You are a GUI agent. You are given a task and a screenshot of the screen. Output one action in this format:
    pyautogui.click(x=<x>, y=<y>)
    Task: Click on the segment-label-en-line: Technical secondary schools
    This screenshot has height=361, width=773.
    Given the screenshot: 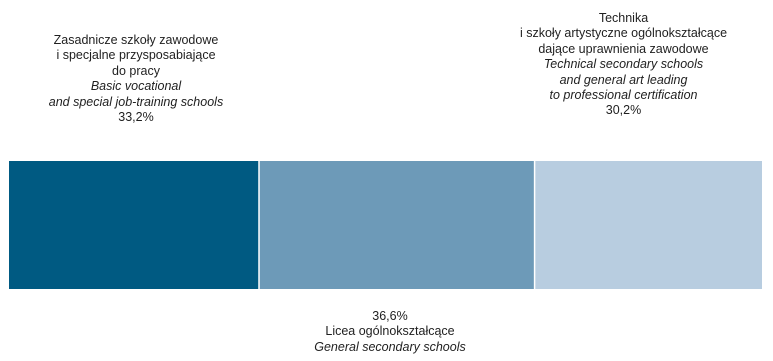 What is the action you would take?
    pyautogui.click(x=623, y=64)
    